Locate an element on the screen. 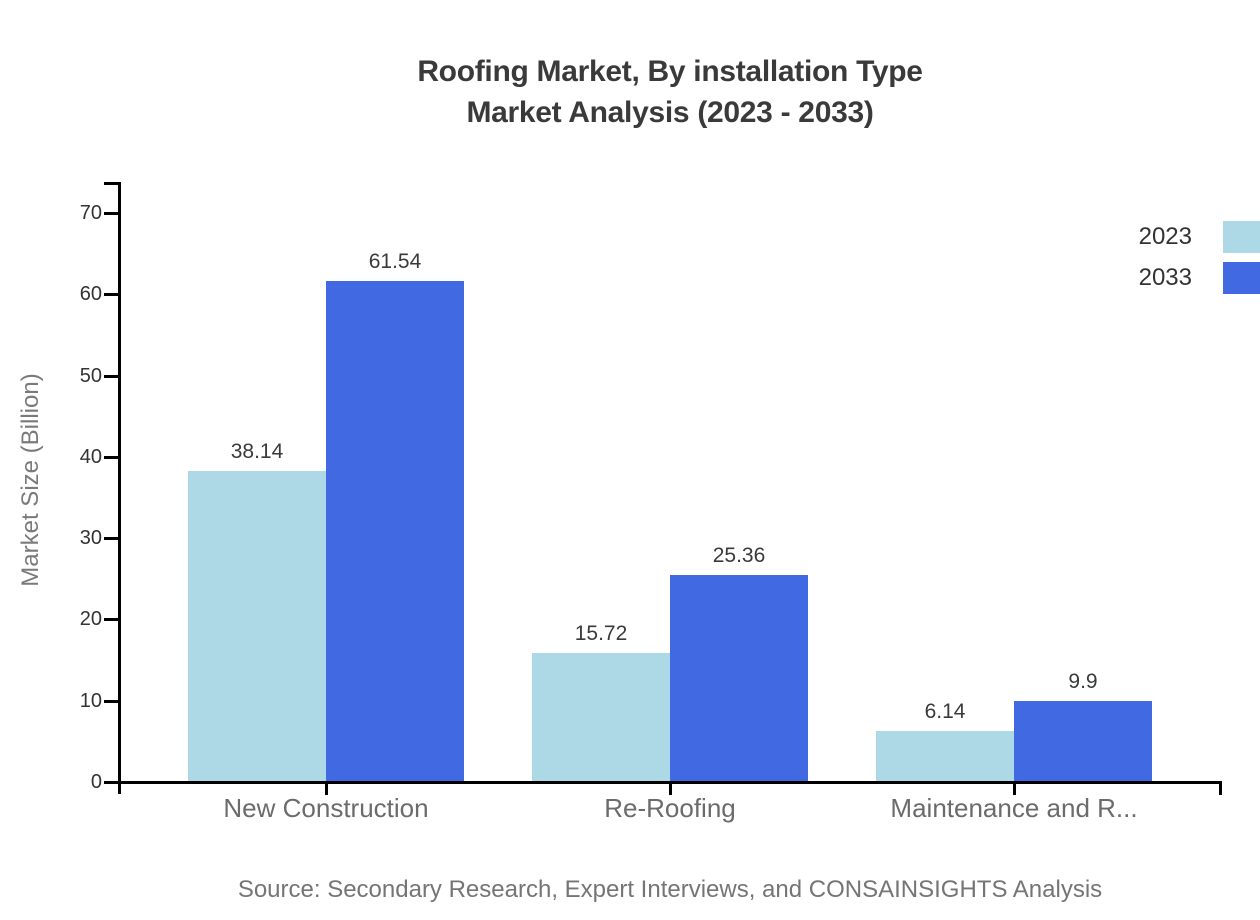  legend-label-2033: 2033 is located at coordinates (1165, 277).